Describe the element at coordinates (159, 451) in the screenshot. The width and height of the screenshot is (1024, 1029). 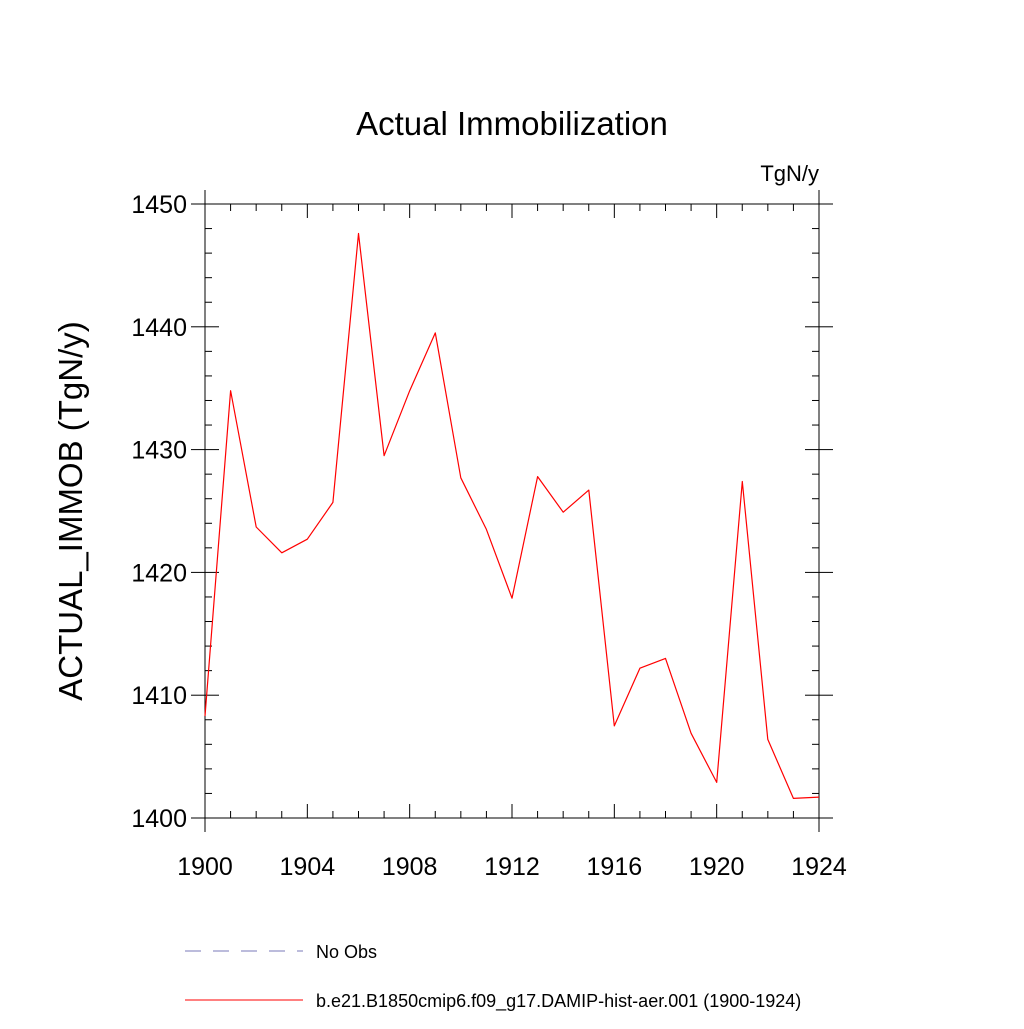
I see `y-tick-label: 1430` at that location.